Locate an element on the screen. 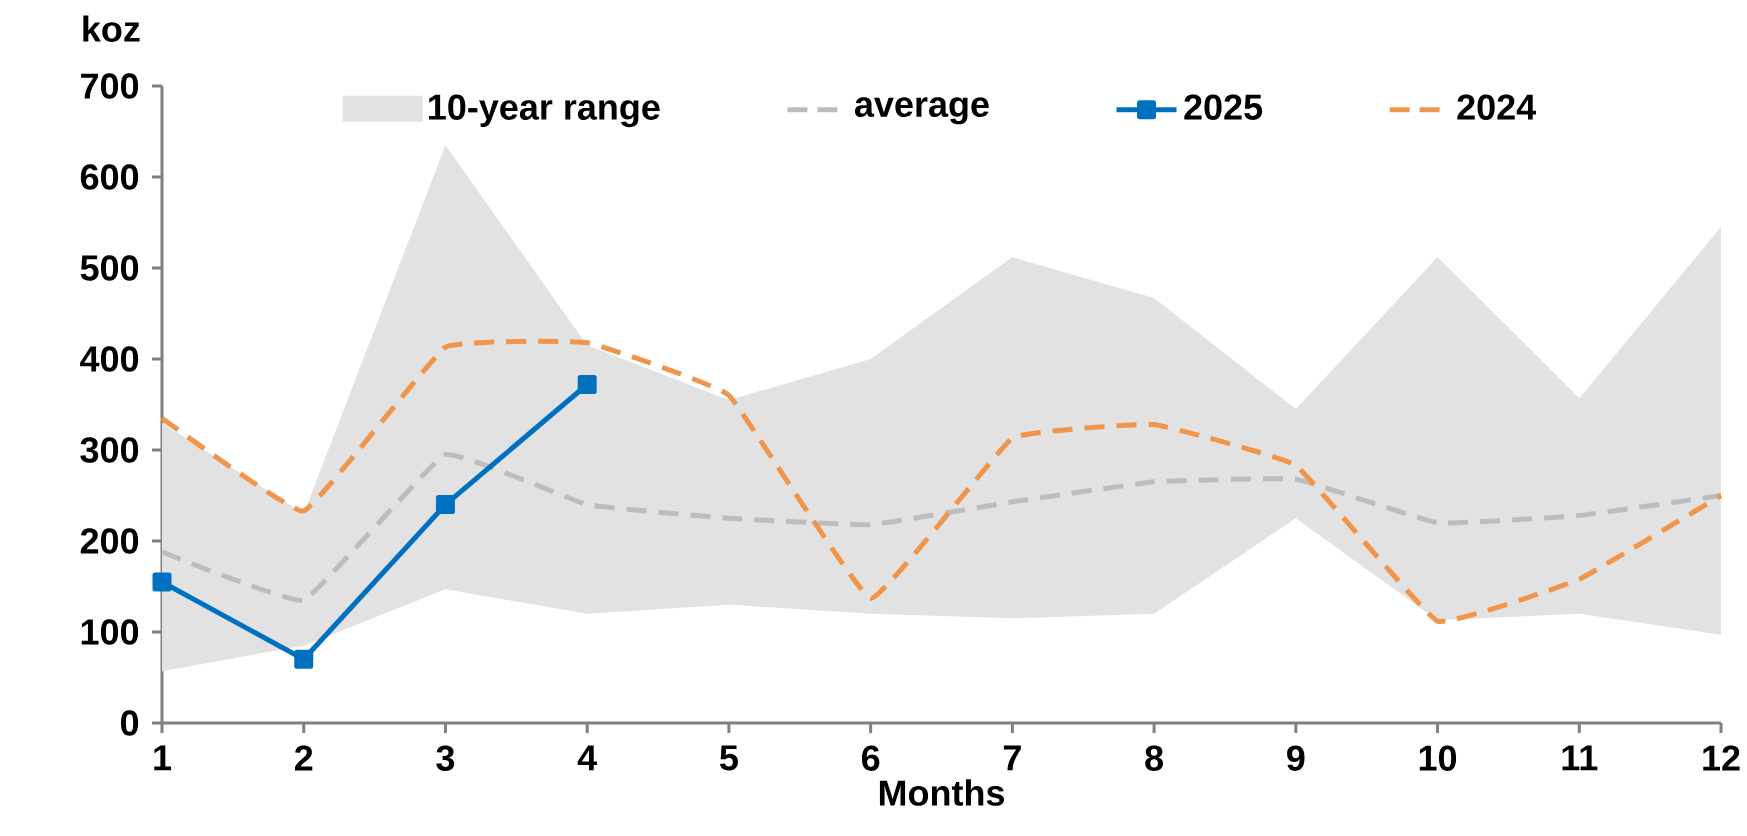 The height and width of the screenshot is (836, 1747). legend-label: 2025 is located at coordinates (1223, 107).